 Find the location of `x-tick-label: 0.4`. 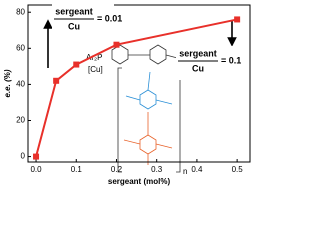

x-tick-label: 0.4 is located at coordinates (197, 169).